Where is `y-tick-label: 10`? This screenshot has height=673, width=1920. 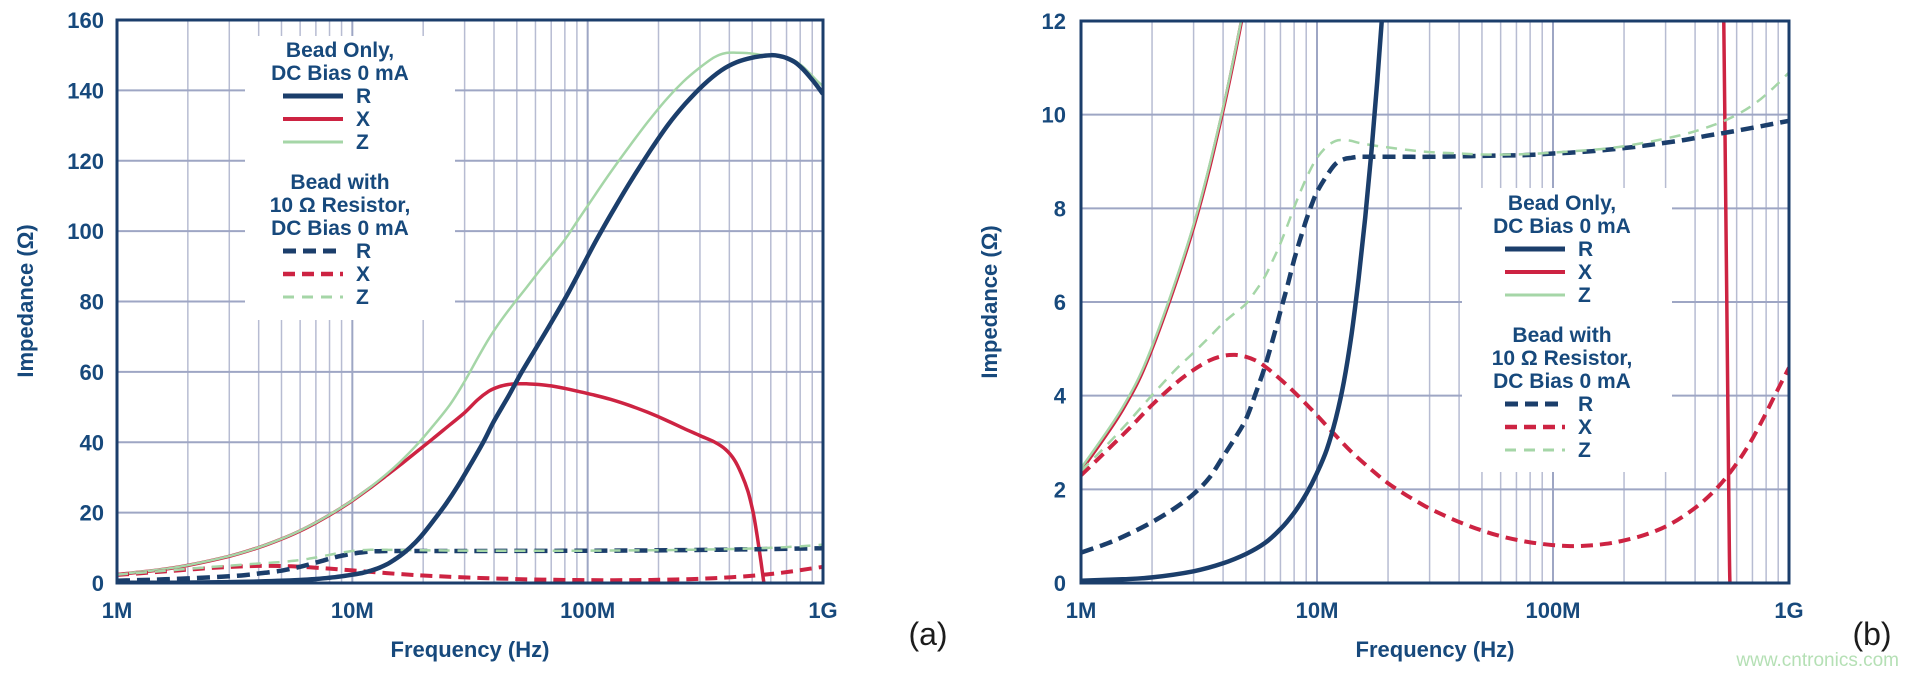 y-tick-label: 10 is located at coordinates (1054, 115).